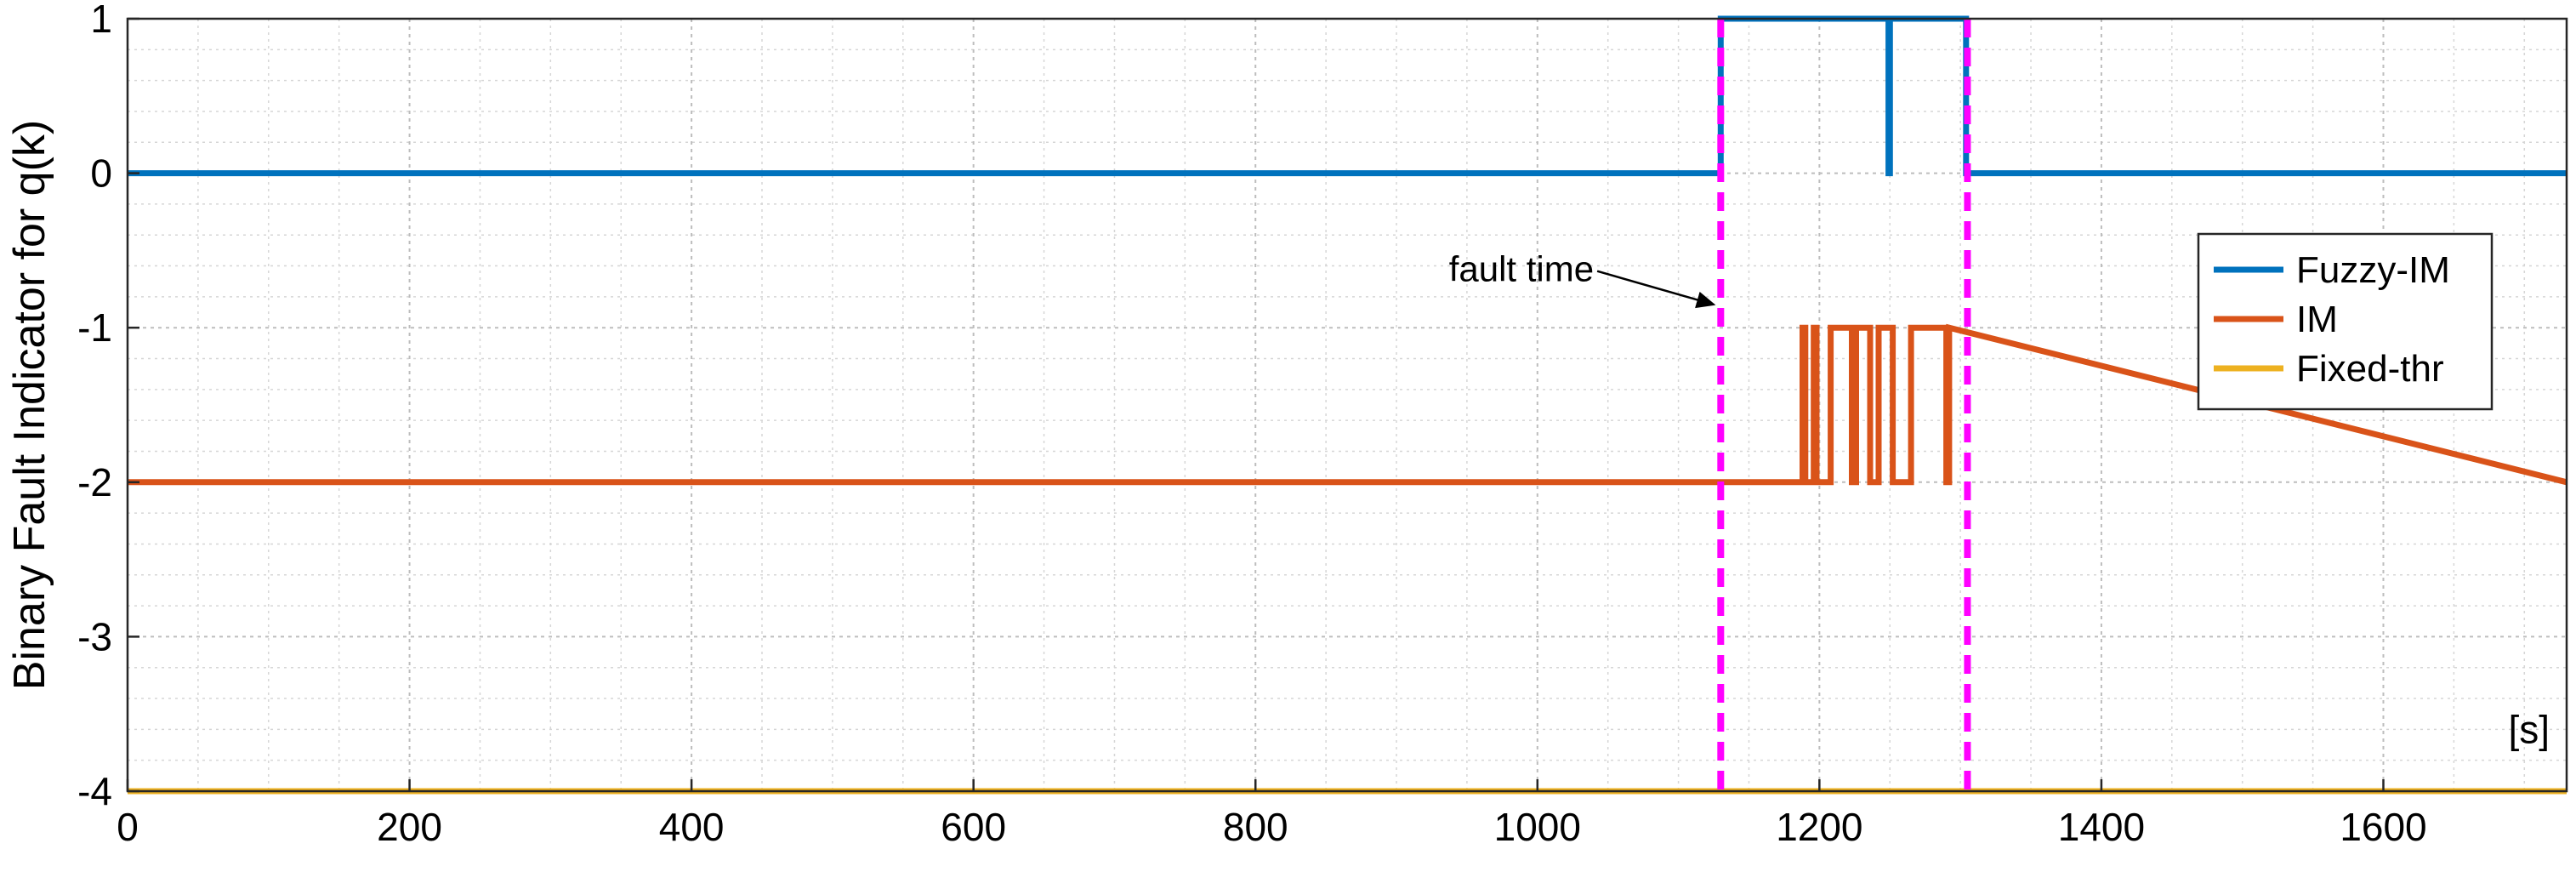 This screenshot has width=2576, height=889. I want to click on annotations: fault time, so click(1582, 279).